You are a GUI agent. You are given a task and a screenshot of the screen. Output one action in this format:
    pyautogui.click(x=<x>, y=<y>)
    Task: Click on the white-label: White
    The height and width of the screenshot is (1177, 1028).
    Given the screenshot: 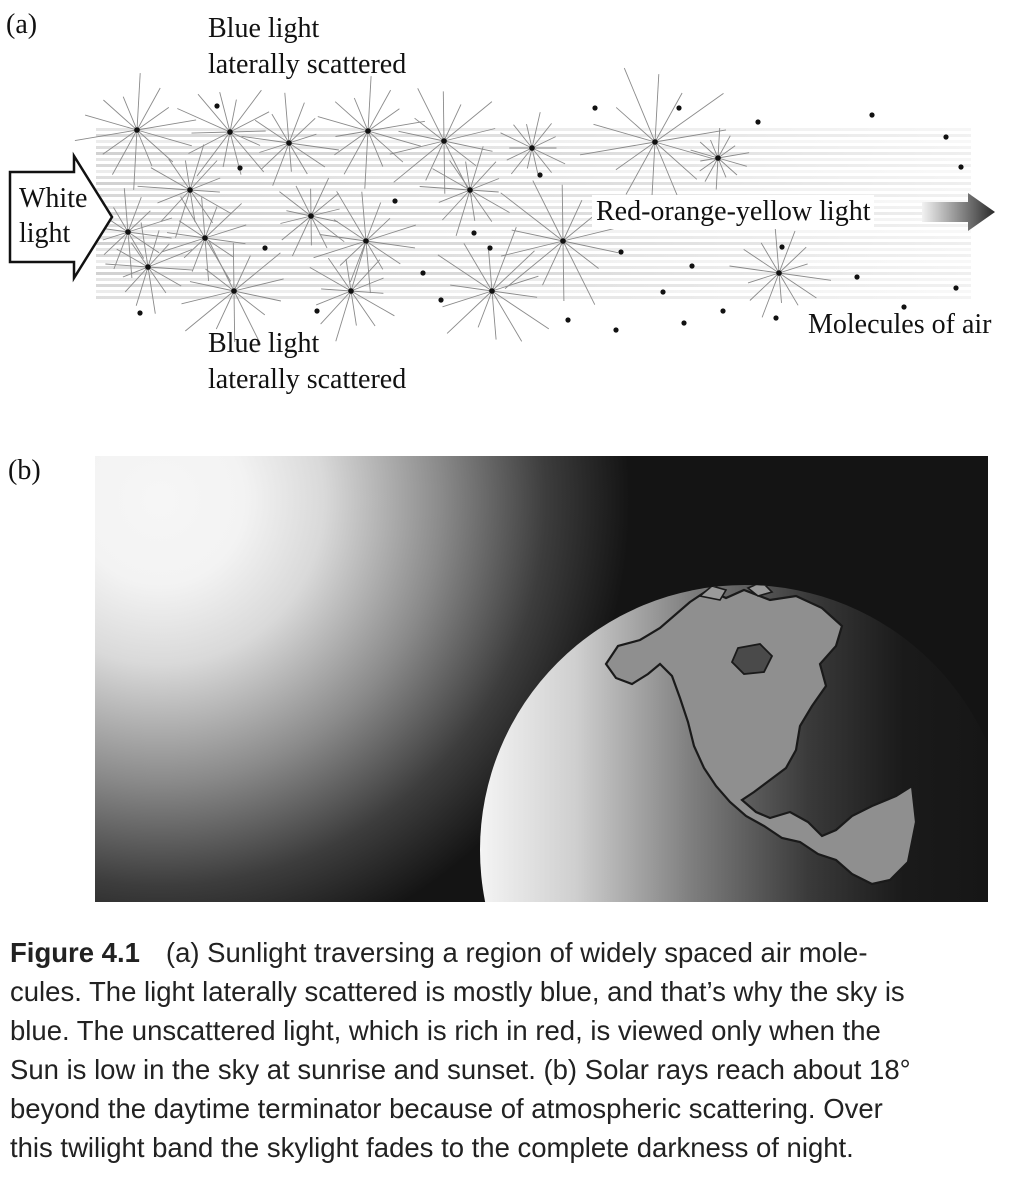 What is the action you would take?
    pyautogui.click(x=53, y=198)
    